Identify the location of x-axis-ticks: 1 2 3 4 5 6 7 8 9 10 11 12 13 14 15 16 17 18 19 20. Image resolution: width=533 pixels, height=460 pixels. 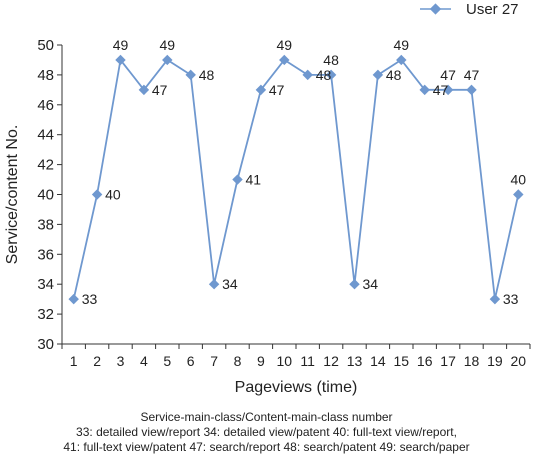
(296, 356).